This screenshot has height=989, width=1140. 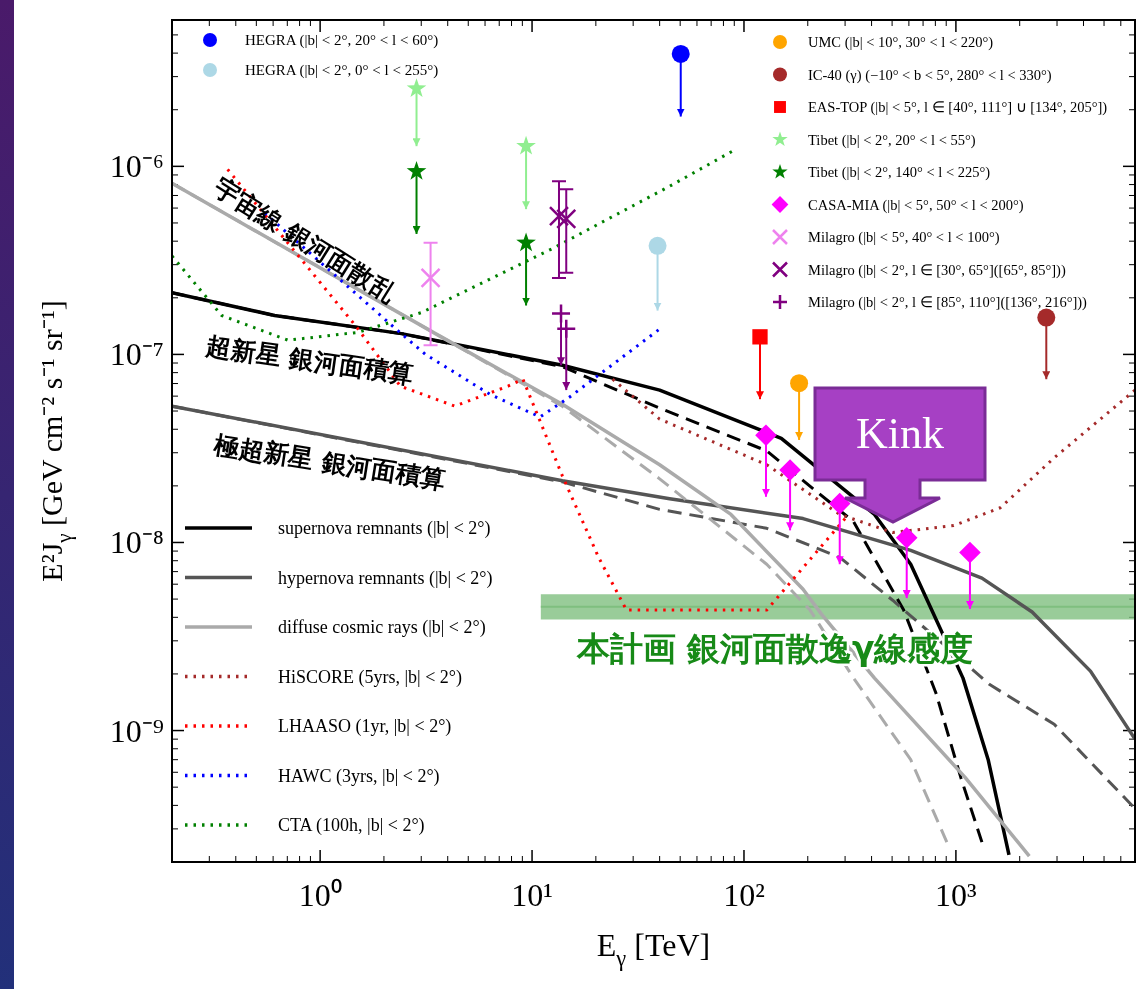 What do you see at coordinates (136, 166) in the screenshot?
I see `y-tick-label: 10⁻⁶` at bounding box center [136, 166].